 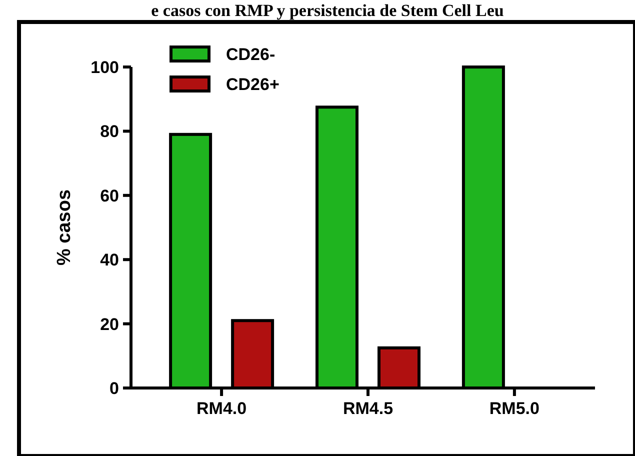 What do you see at coordinates (109, 132) in the screenshot?
I see `y-tick-label: 80` at bounding box center [109, 132].